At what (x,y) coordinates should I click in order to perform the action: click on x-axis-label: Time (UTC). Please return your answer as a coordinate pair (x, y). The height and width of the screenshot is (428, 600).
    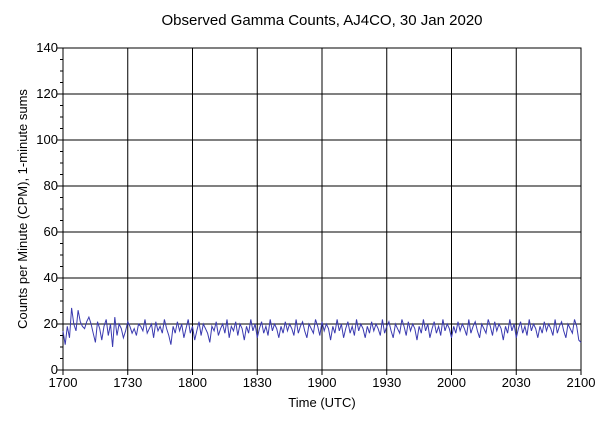
    Looking at the image, I should click on (321, 402).